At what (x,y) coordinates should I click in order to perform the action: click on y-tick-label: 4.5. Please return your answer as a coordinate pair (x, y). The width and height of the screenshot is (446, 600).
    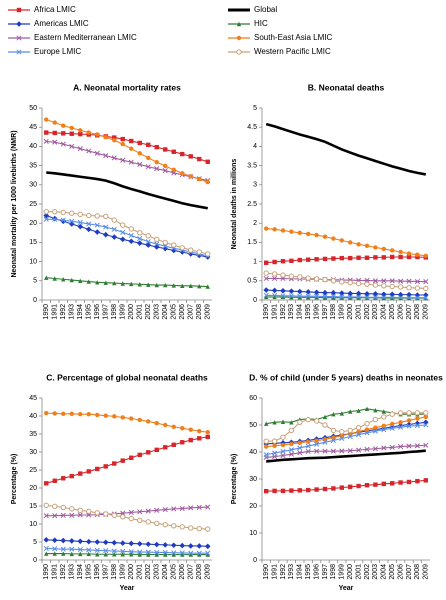
    Looking at the image, I should click on (252, 127).